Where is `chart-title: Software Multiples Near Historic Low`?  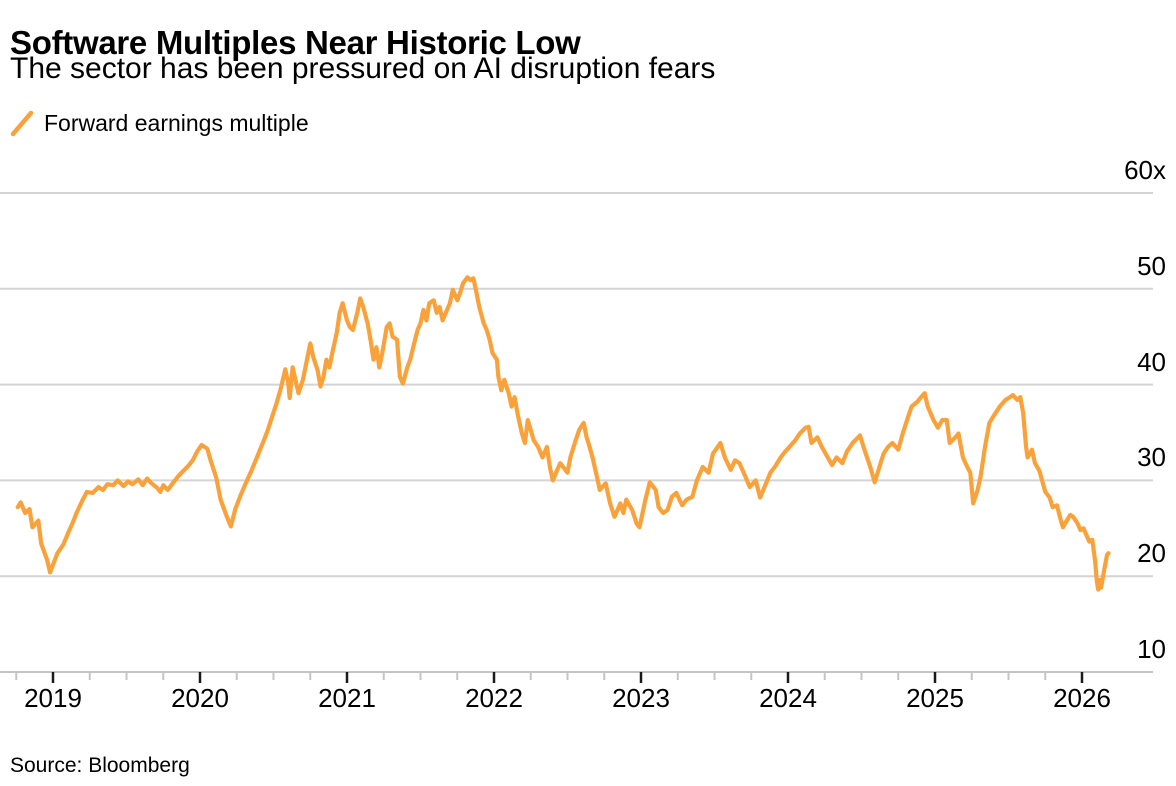
chart-title: Software Multiples Near Historic Low is located at coordinates (295, 43).